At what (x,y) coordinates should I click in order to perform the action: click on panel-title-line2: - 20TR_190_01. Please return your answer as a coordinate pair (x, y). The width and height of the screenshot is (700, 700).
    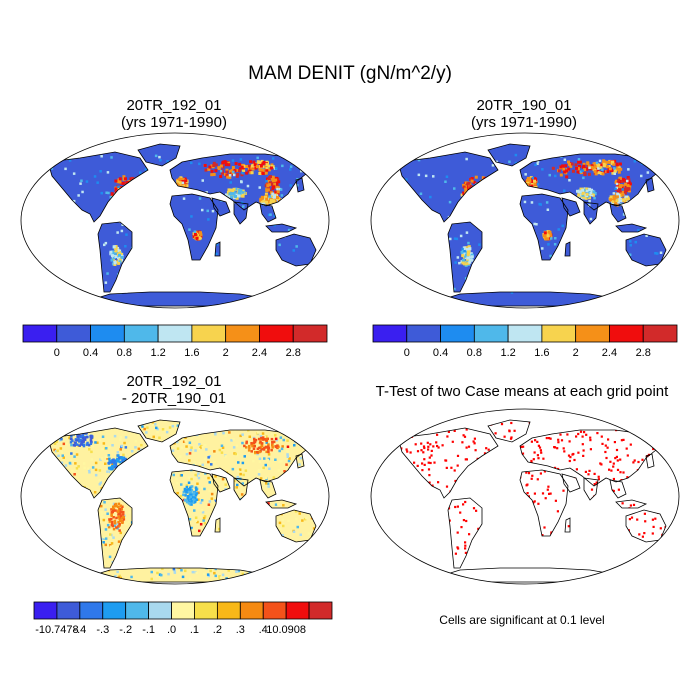
    Looking at the image, I should click on (174, 398).